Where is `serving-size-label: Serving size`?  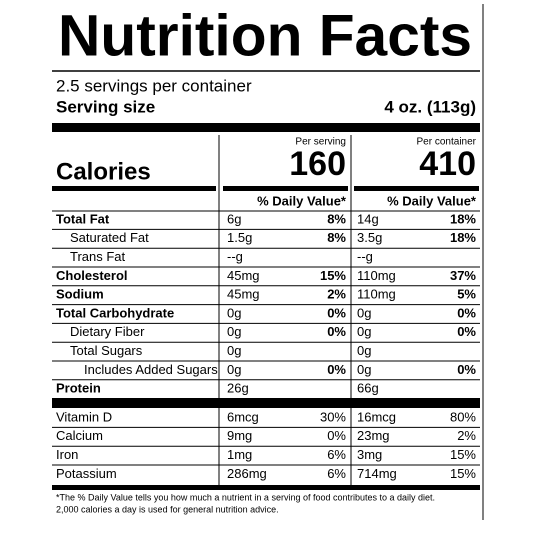 serving-size-label: Serving size is located at coordinates (105, 106).